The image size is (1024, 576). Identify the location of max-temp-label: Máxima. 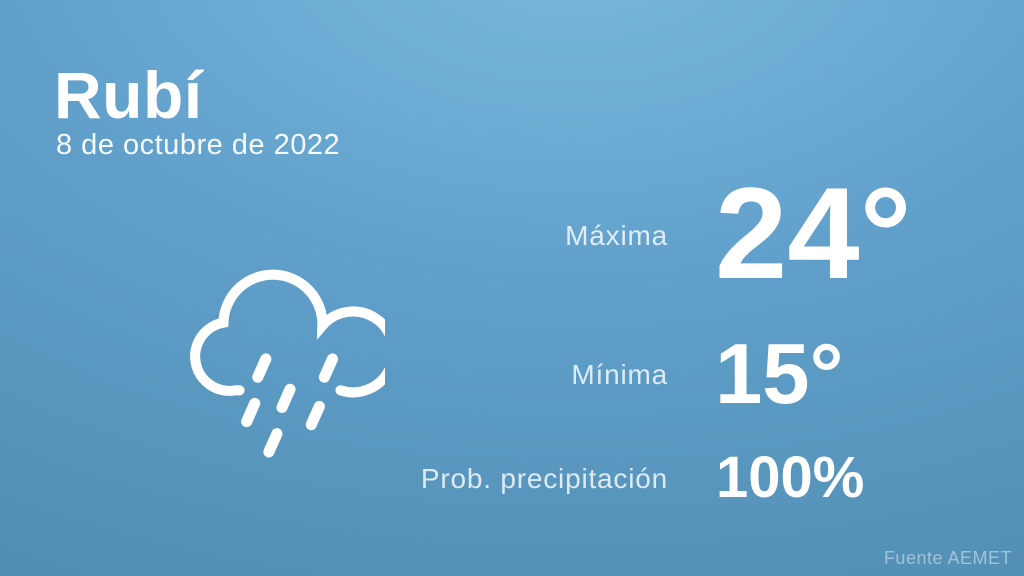
(616, 235).